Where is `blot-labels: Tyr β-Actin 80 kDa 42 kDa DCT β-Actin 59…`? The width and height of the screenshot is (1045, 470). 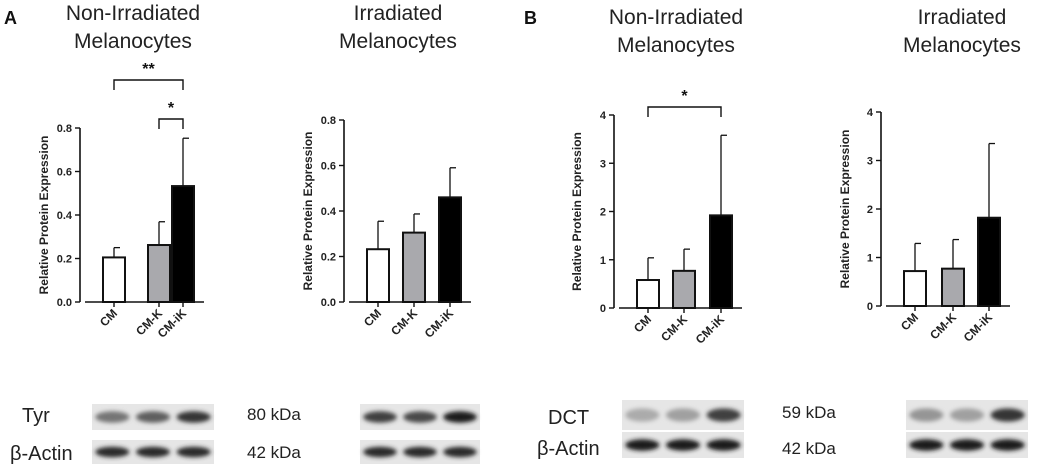
blot-labels: Tyr β-Actin 80 kDa 42 kDa DCT β-Actin 59… is located at coordinates (423, 434).